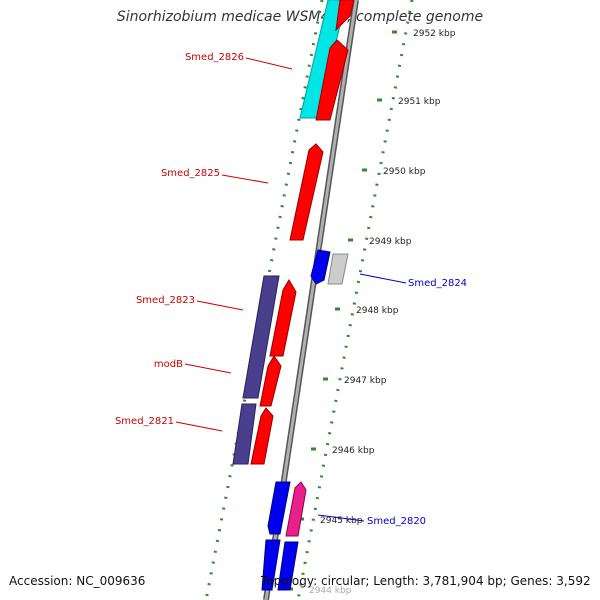  I want to click on gene-smed-2820-magenta, so click(296, 509).